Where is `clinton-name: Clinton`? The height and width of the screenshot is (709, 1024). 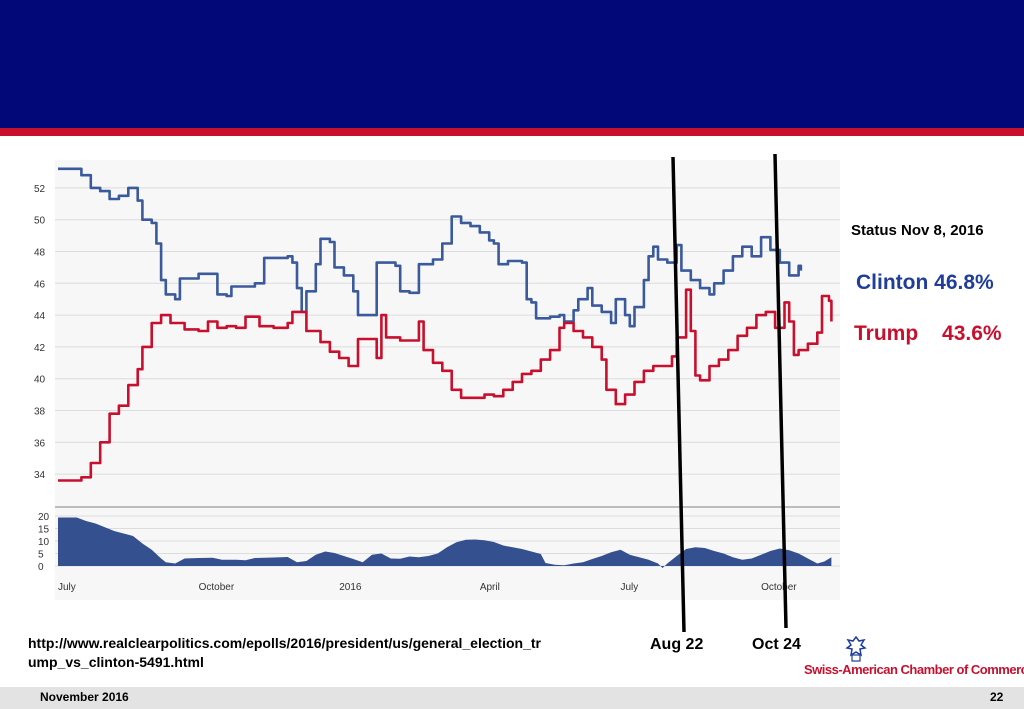 clinton-name: Clinton is located at coordinates (892, 282).